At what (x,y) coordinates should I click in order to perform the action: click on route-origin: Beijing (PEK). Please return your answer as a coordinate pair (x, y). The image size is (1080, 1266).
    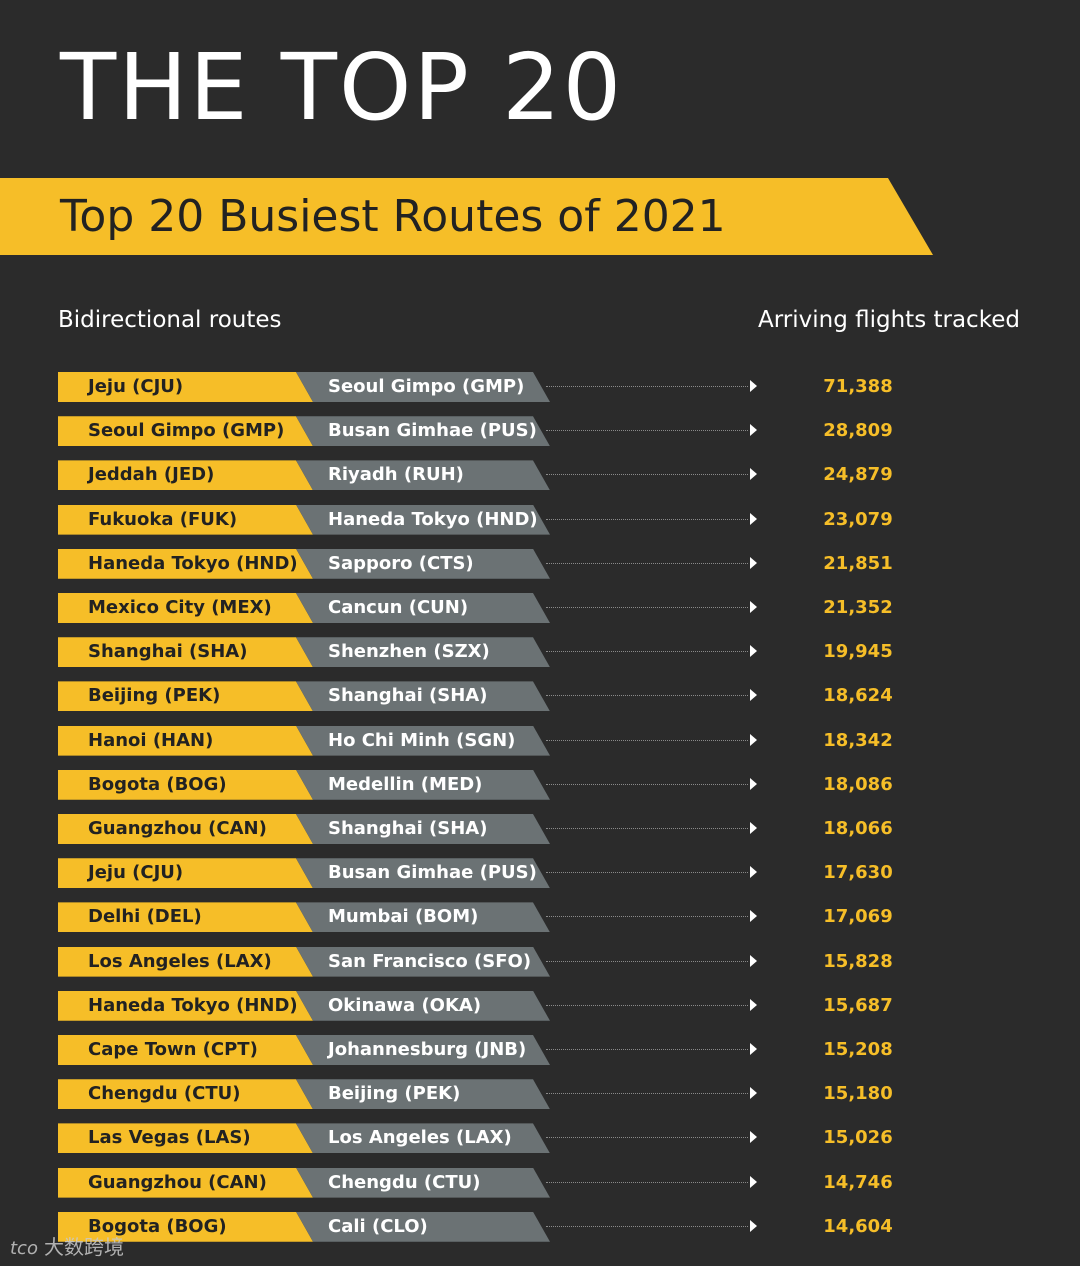
    Looking at the image, I should click on (185, 696).